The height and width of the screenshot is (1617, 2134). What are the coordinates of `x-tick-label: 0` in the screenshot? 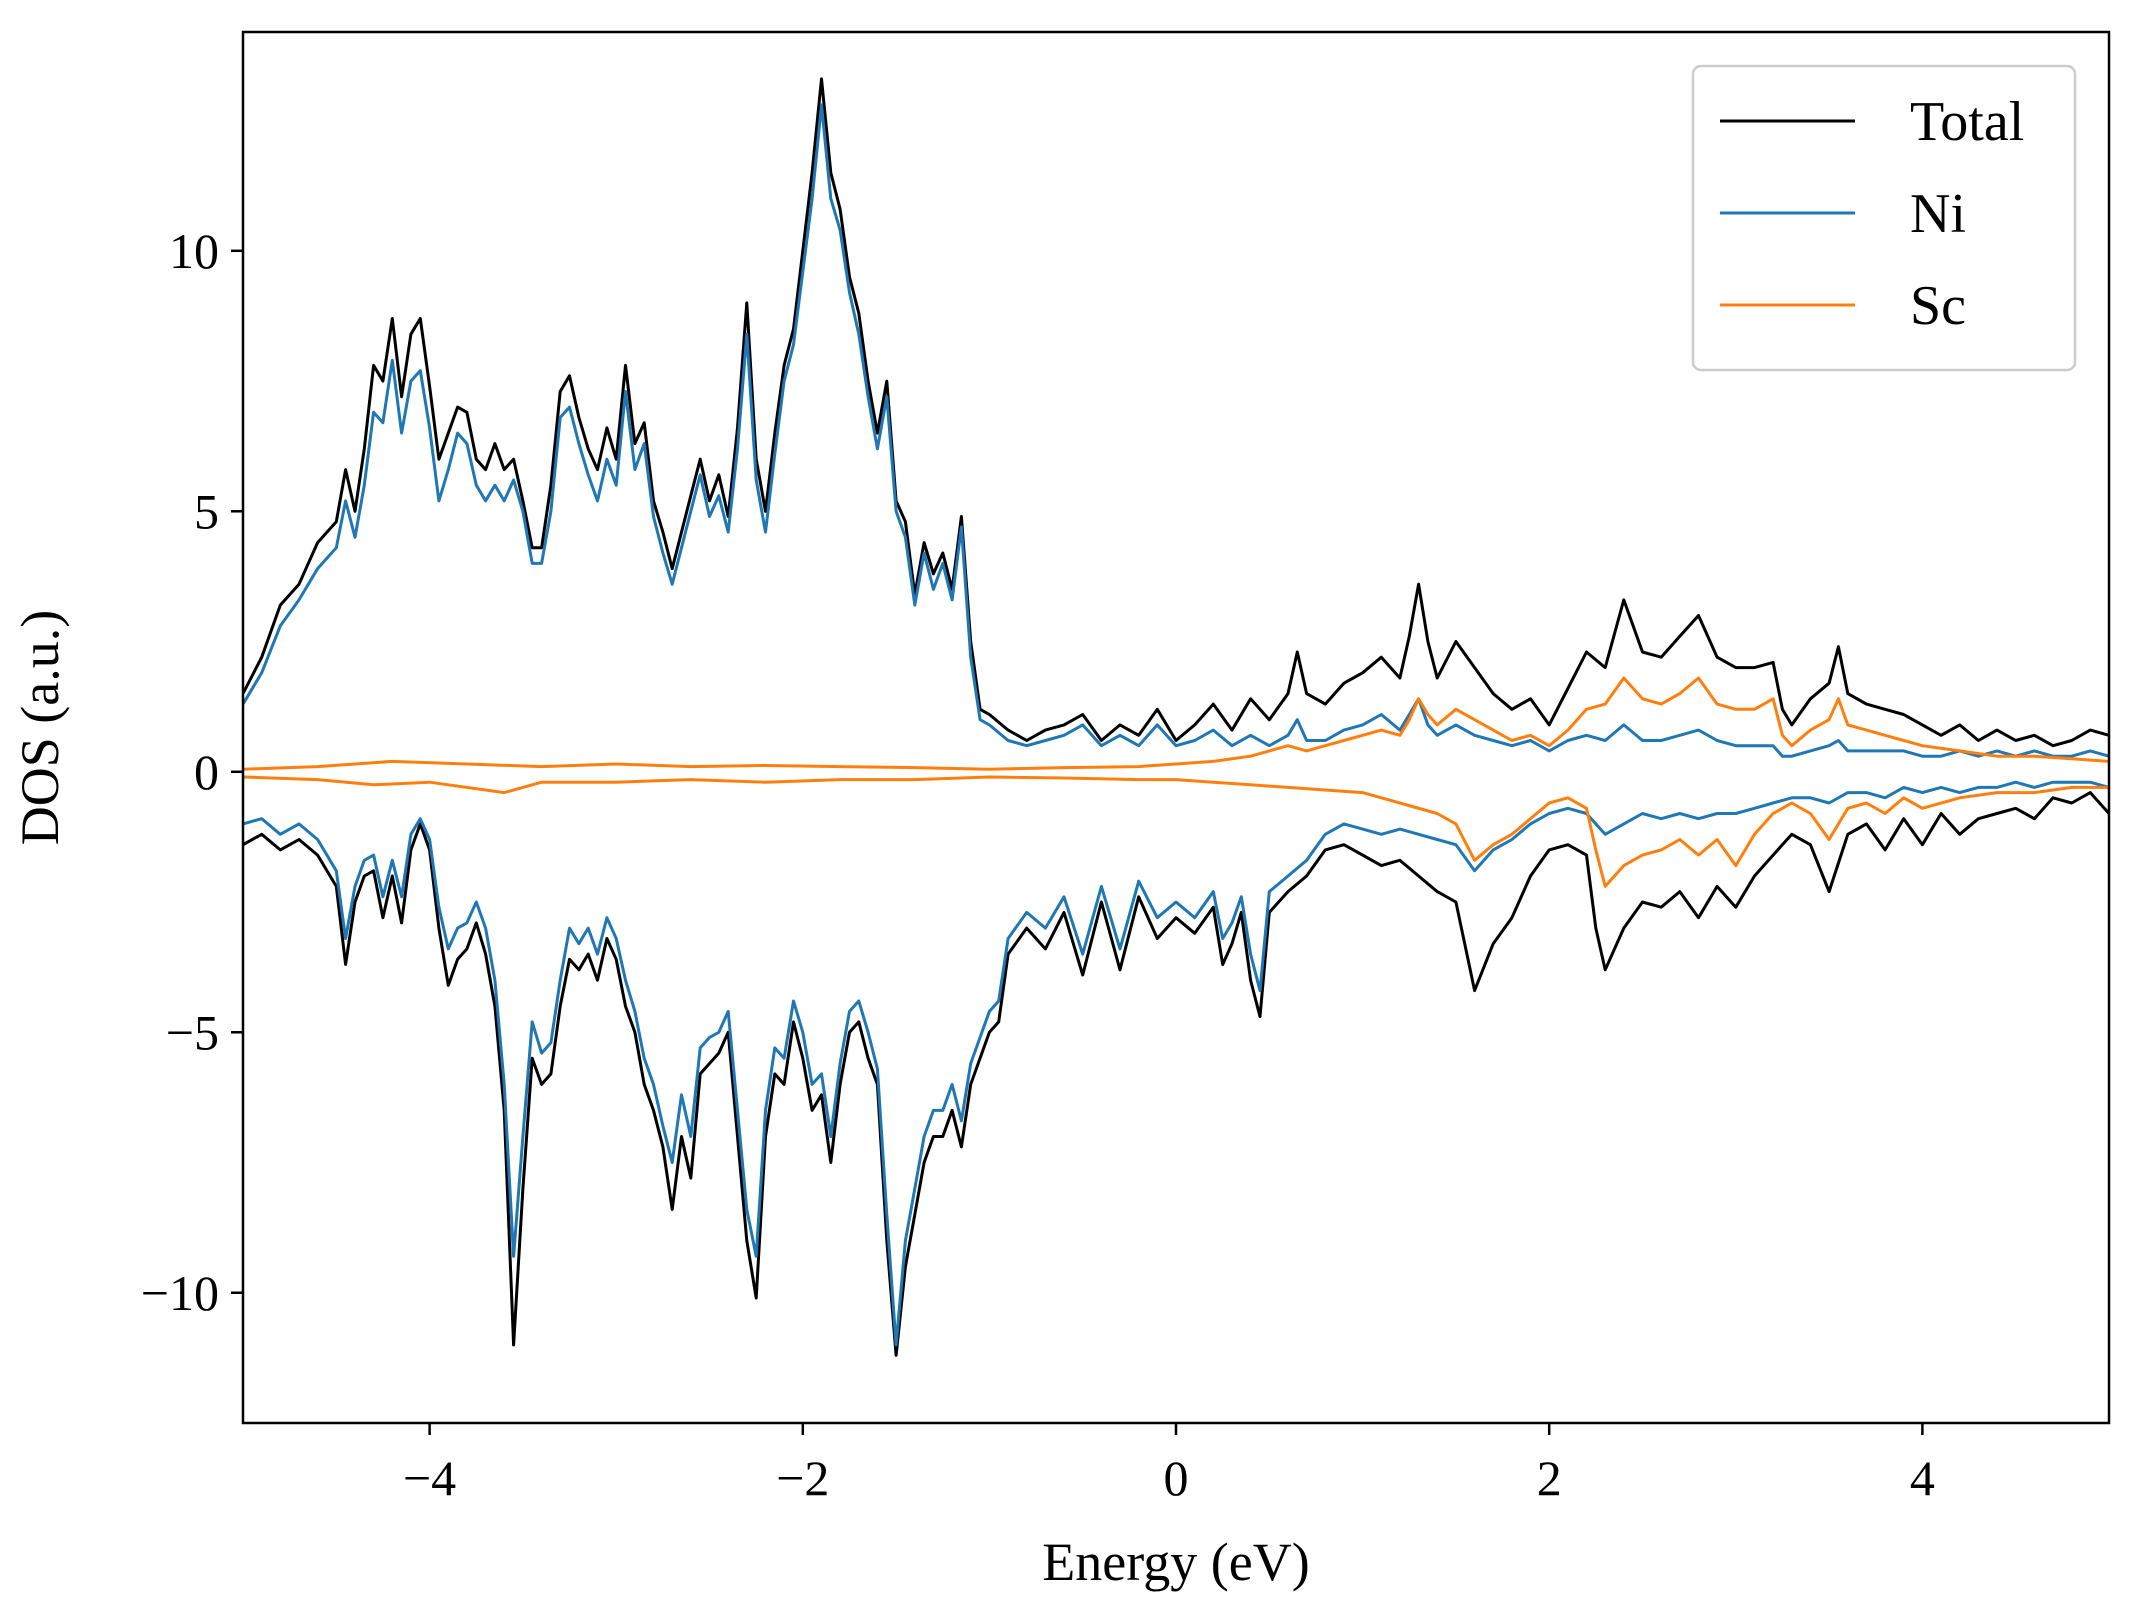 It's located at (1176, 1478).